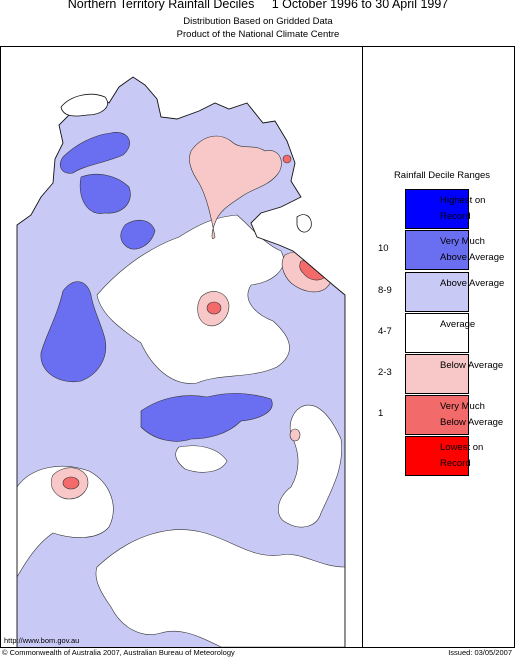 Image resolution: width=516 pixels, height=658 pixels. Describe the element at coordinates (295, 435) in the screenshot. I see `region-below-average-east-spot` at that location.